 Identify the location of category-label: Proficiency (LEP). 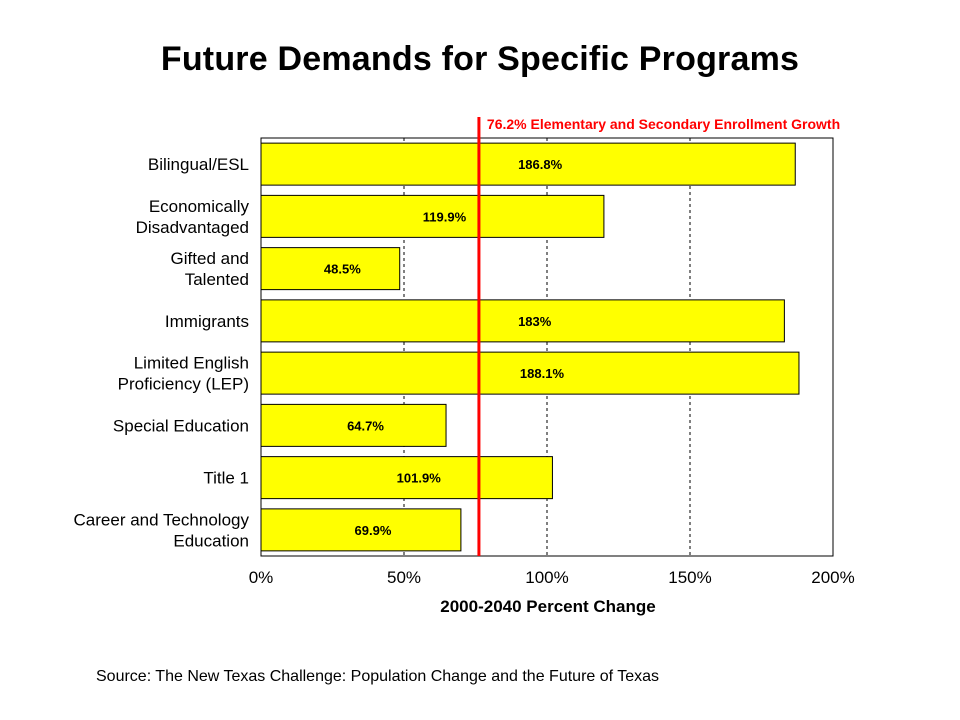
(183, 384).